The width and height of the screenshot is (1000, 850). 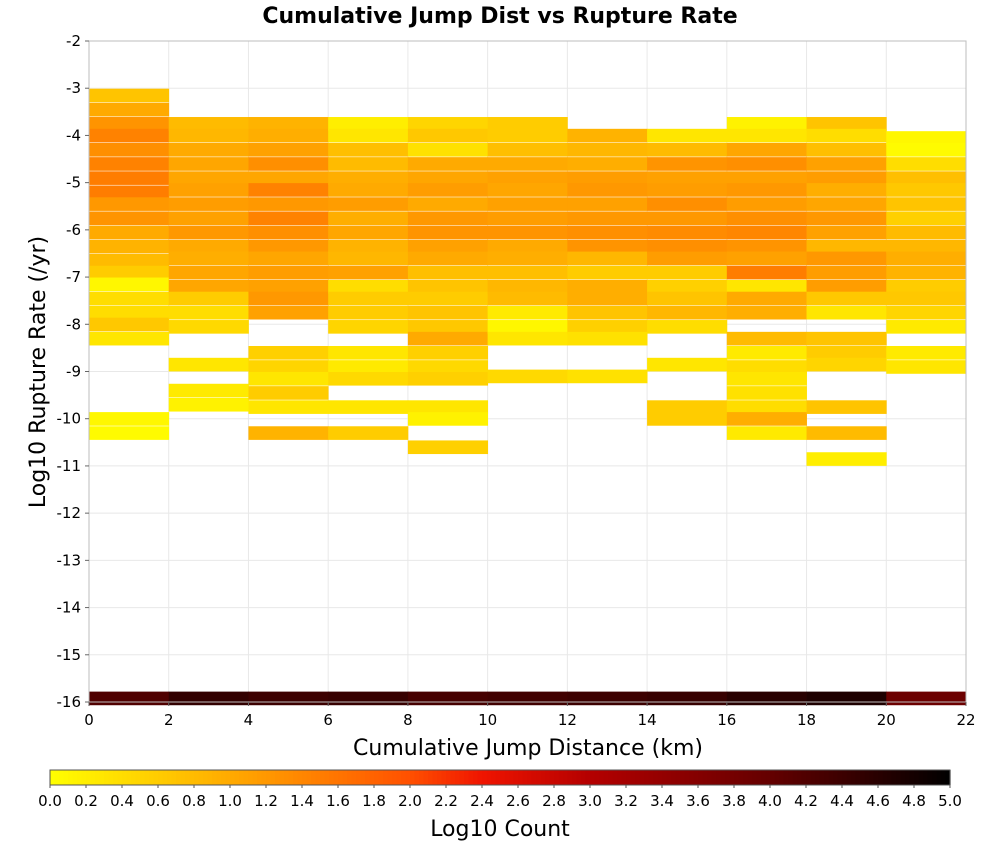 I want to click on colorbar-tick-label: 4.2, so click(x=806, y=801).